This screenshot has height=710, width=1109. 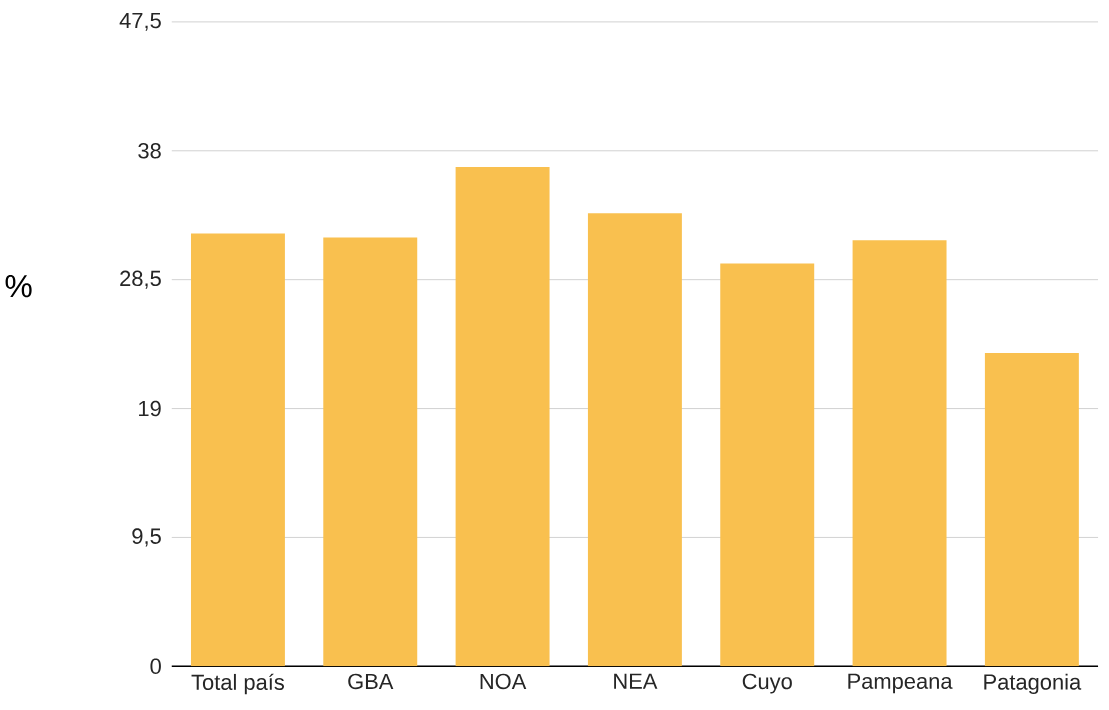 What do you see at coordinates (238, 684) in the screenshot?
I see `x-tick-label: Total país` at bounding box center [238, 684].